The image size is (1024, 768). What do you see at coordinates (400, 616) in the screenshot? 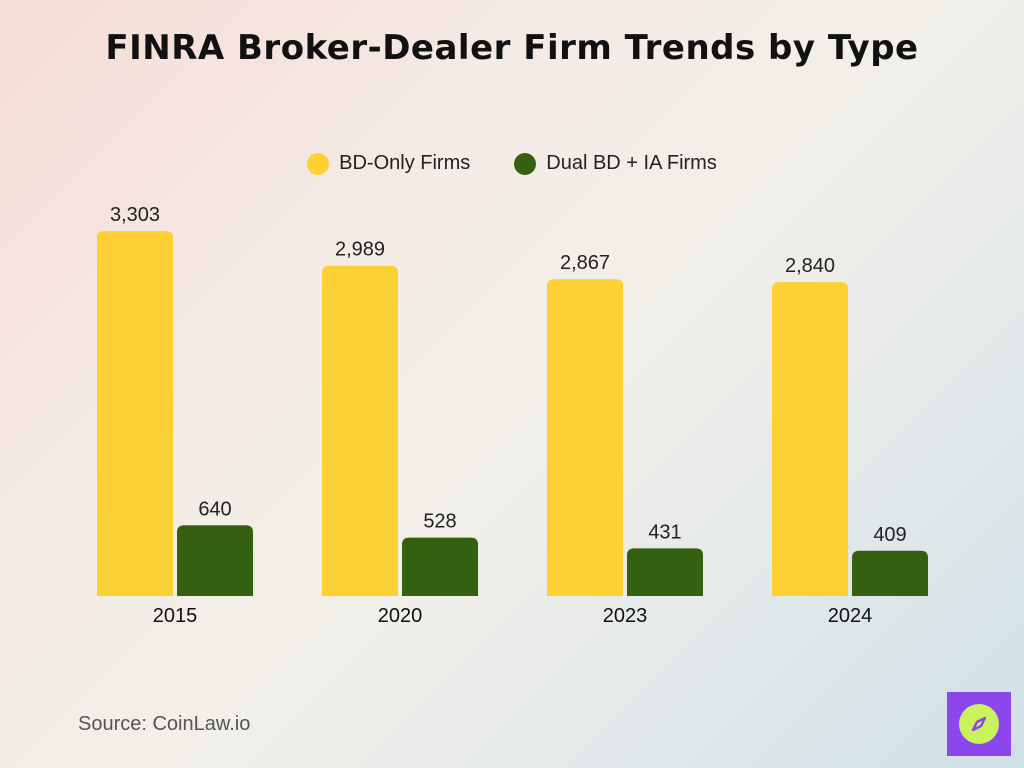
I see `x-tick-2020: 2020` at bounding box center [400, 616].